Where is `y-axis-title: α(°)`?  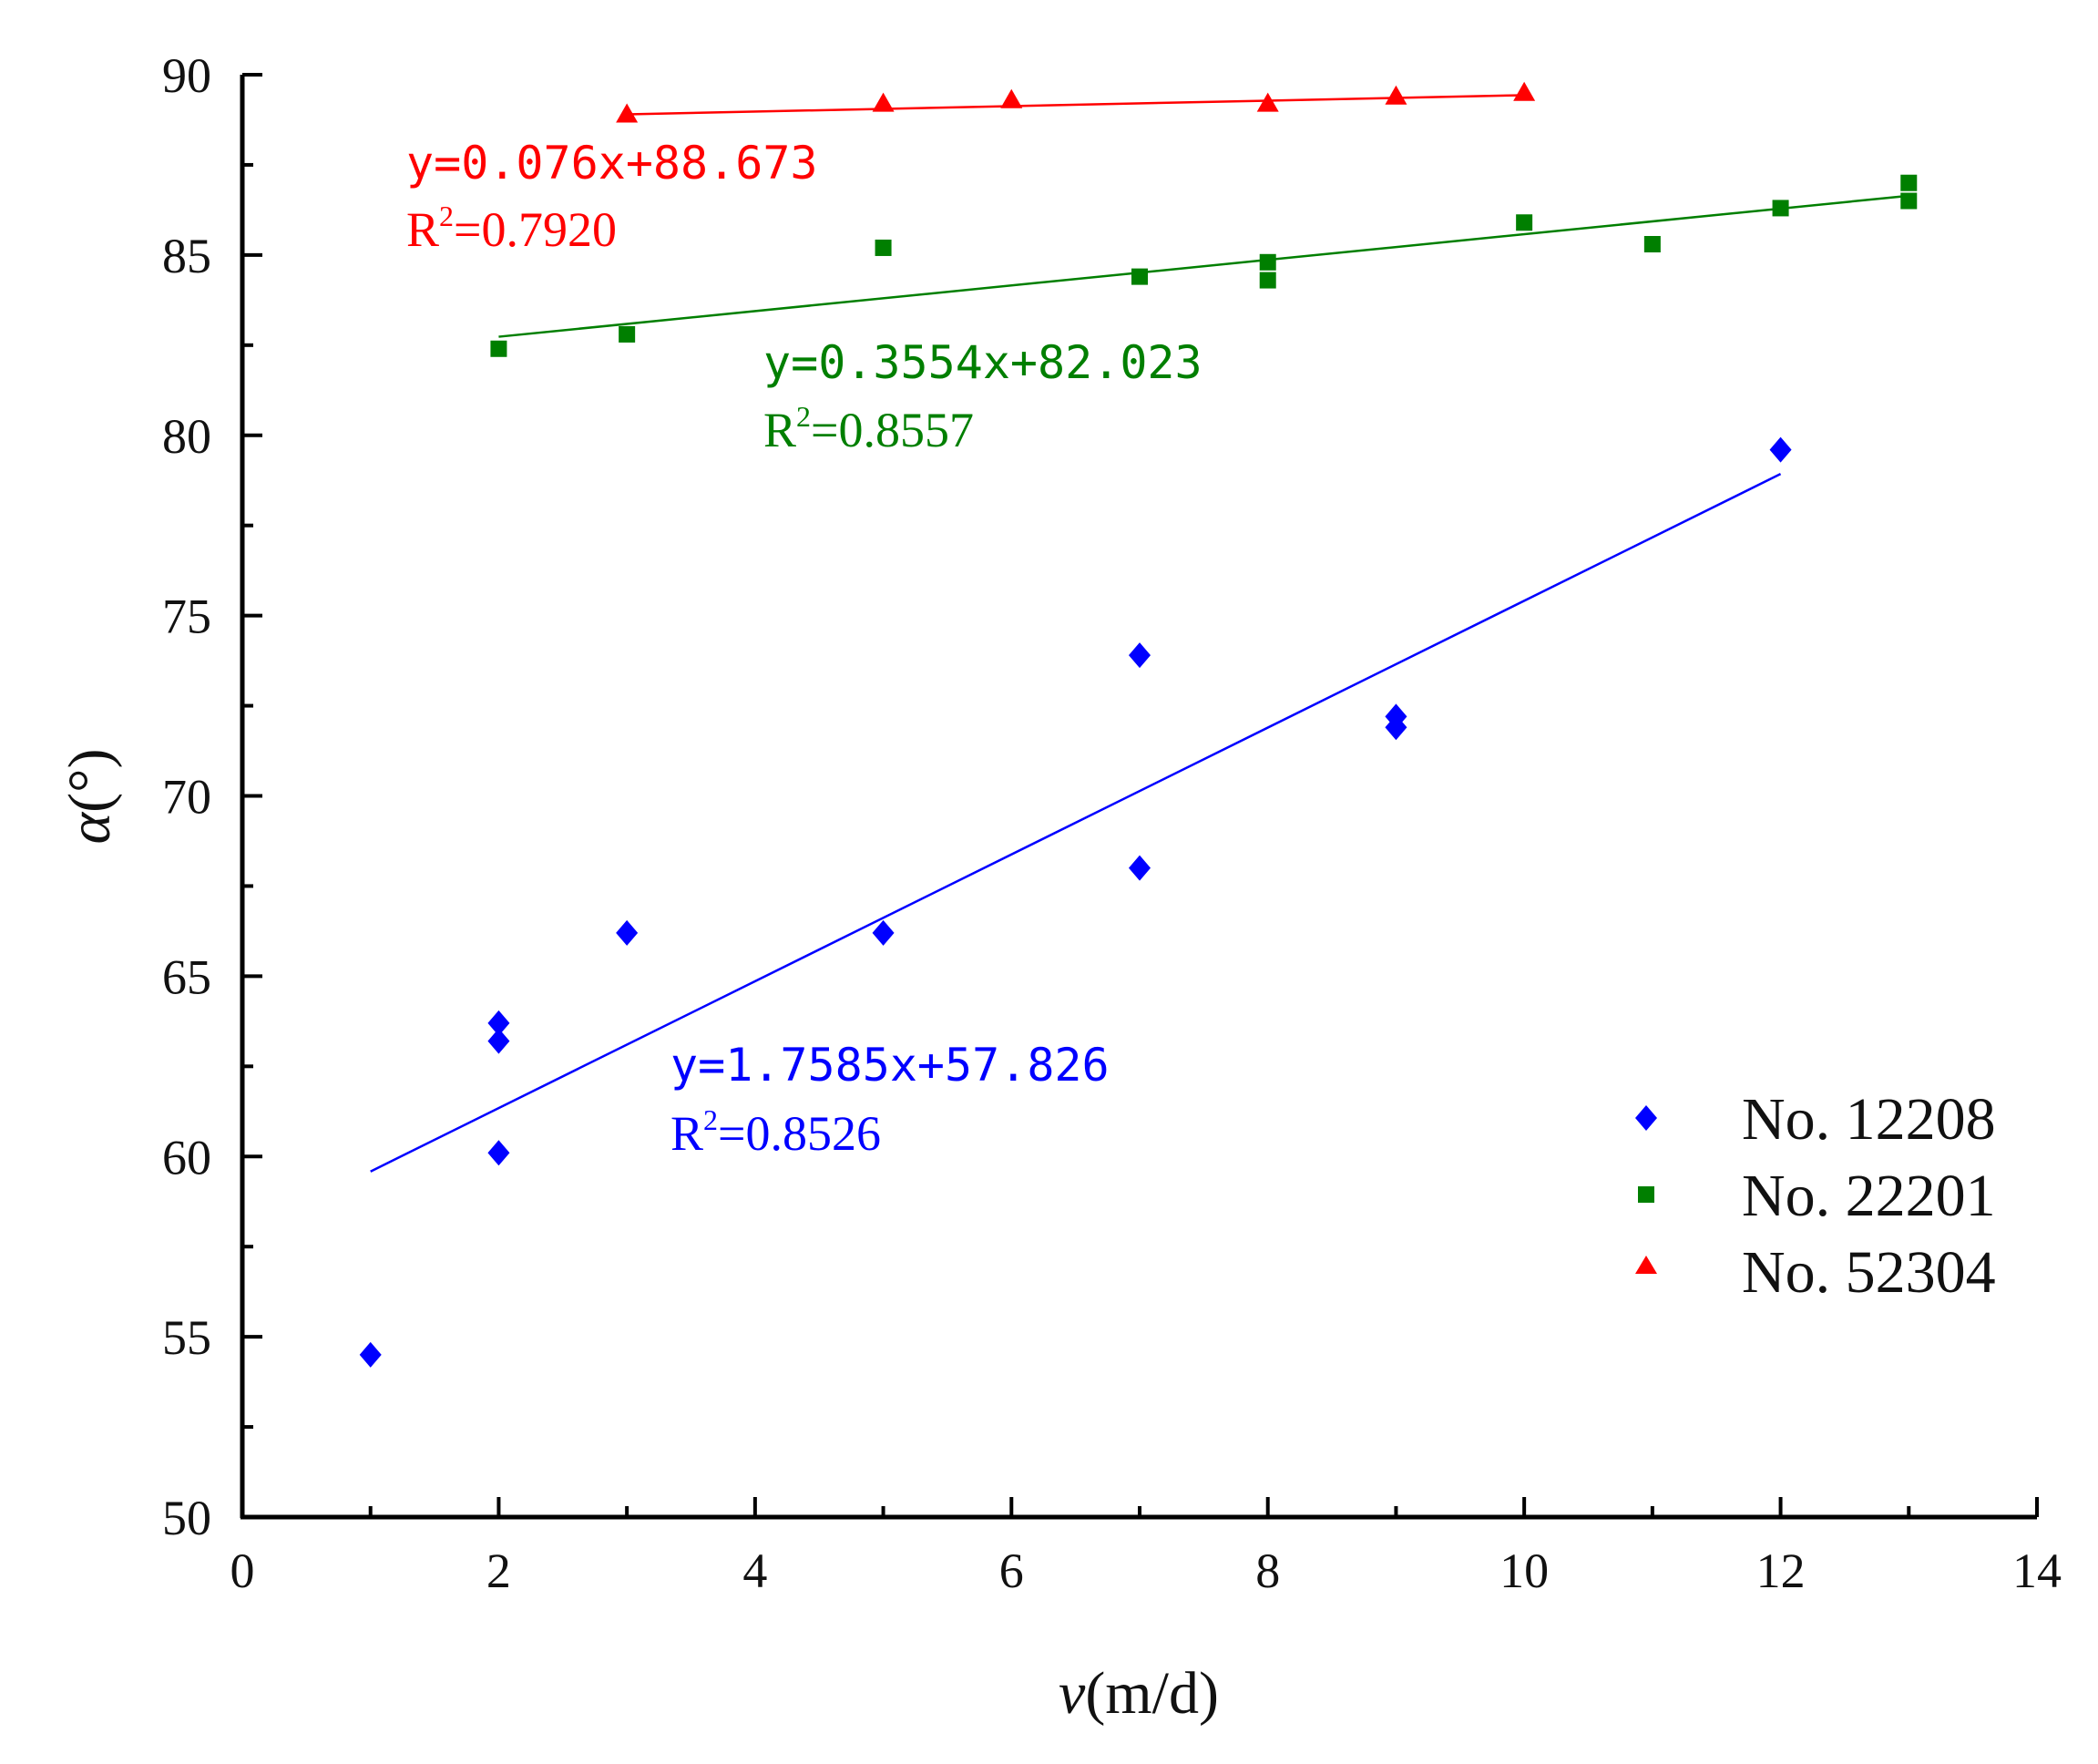 y-axis-title: α(°) is located at coordinates (89, 796).